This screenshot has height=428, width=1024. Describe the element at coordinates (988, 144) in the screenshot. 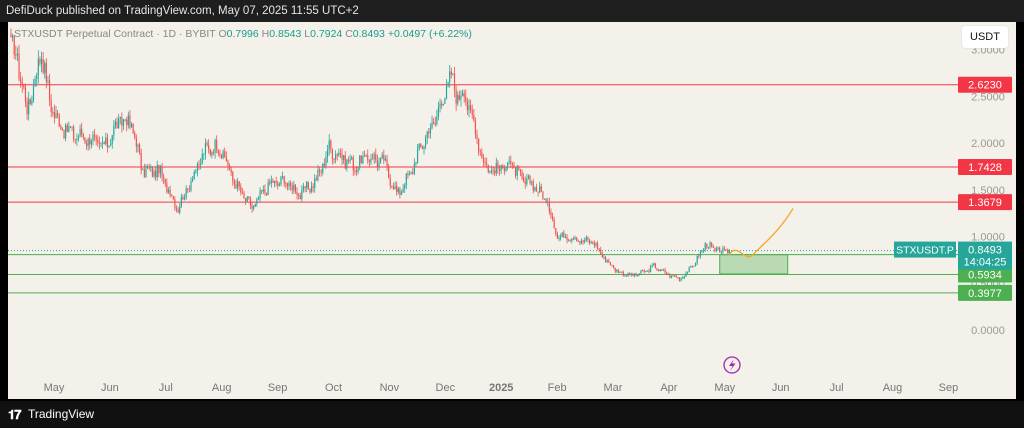

I see `y-tick-label: 2.0000` at that location.